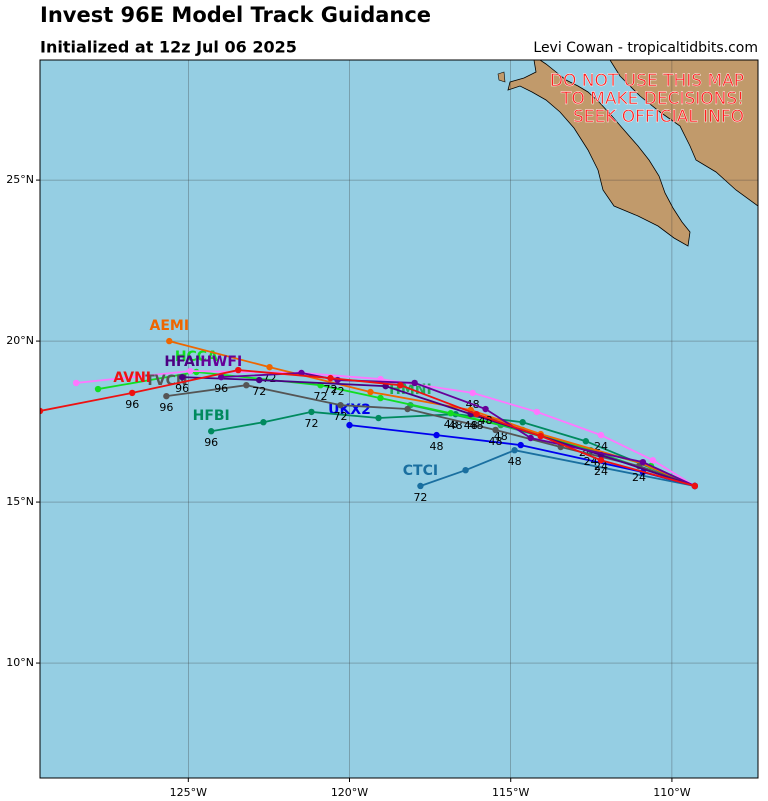 The width and height of the screenshot is (768, 801). I want to click on island, so click(501, 77).